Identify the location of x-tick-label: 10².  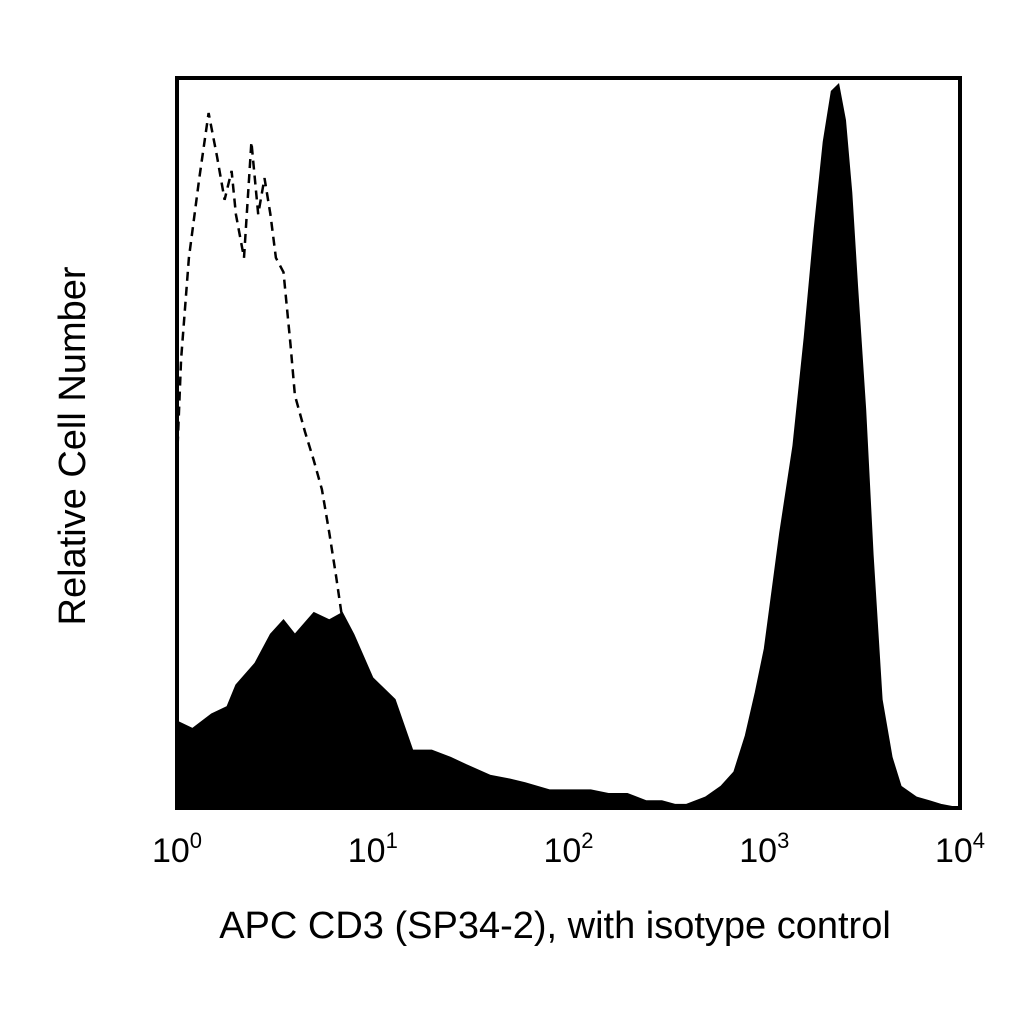
(568, 849).